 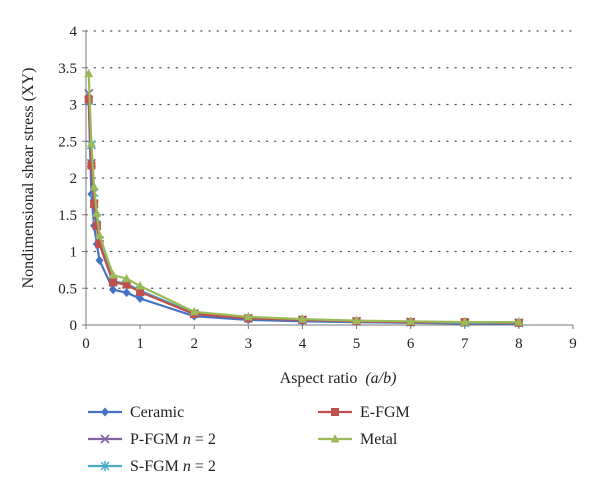 I want to click on x-axis-title-var: (a/b), so click(x=380, y=378).